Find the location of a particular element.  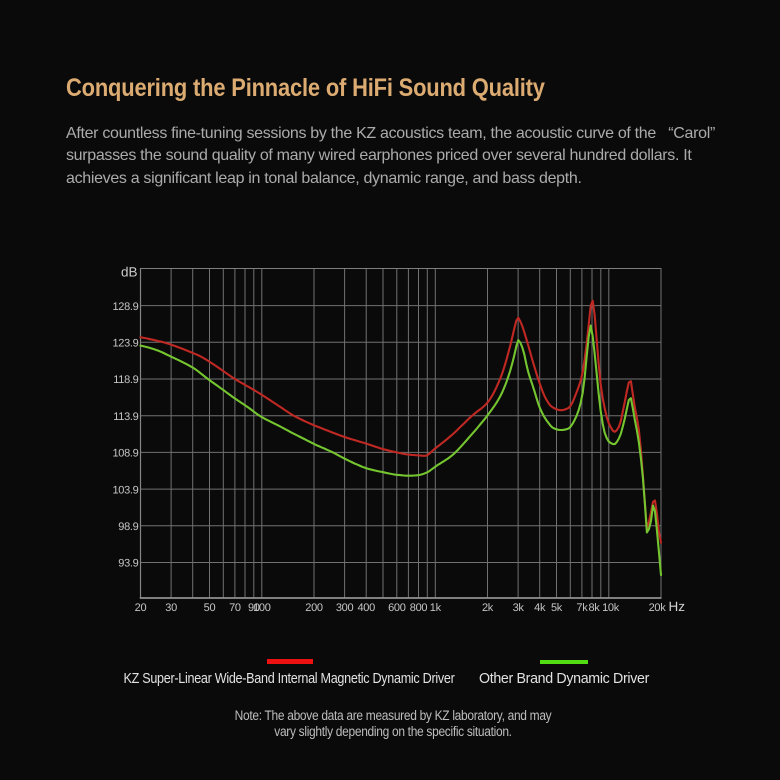

svg-text: 128.9 is located at coordinates (125, 307).